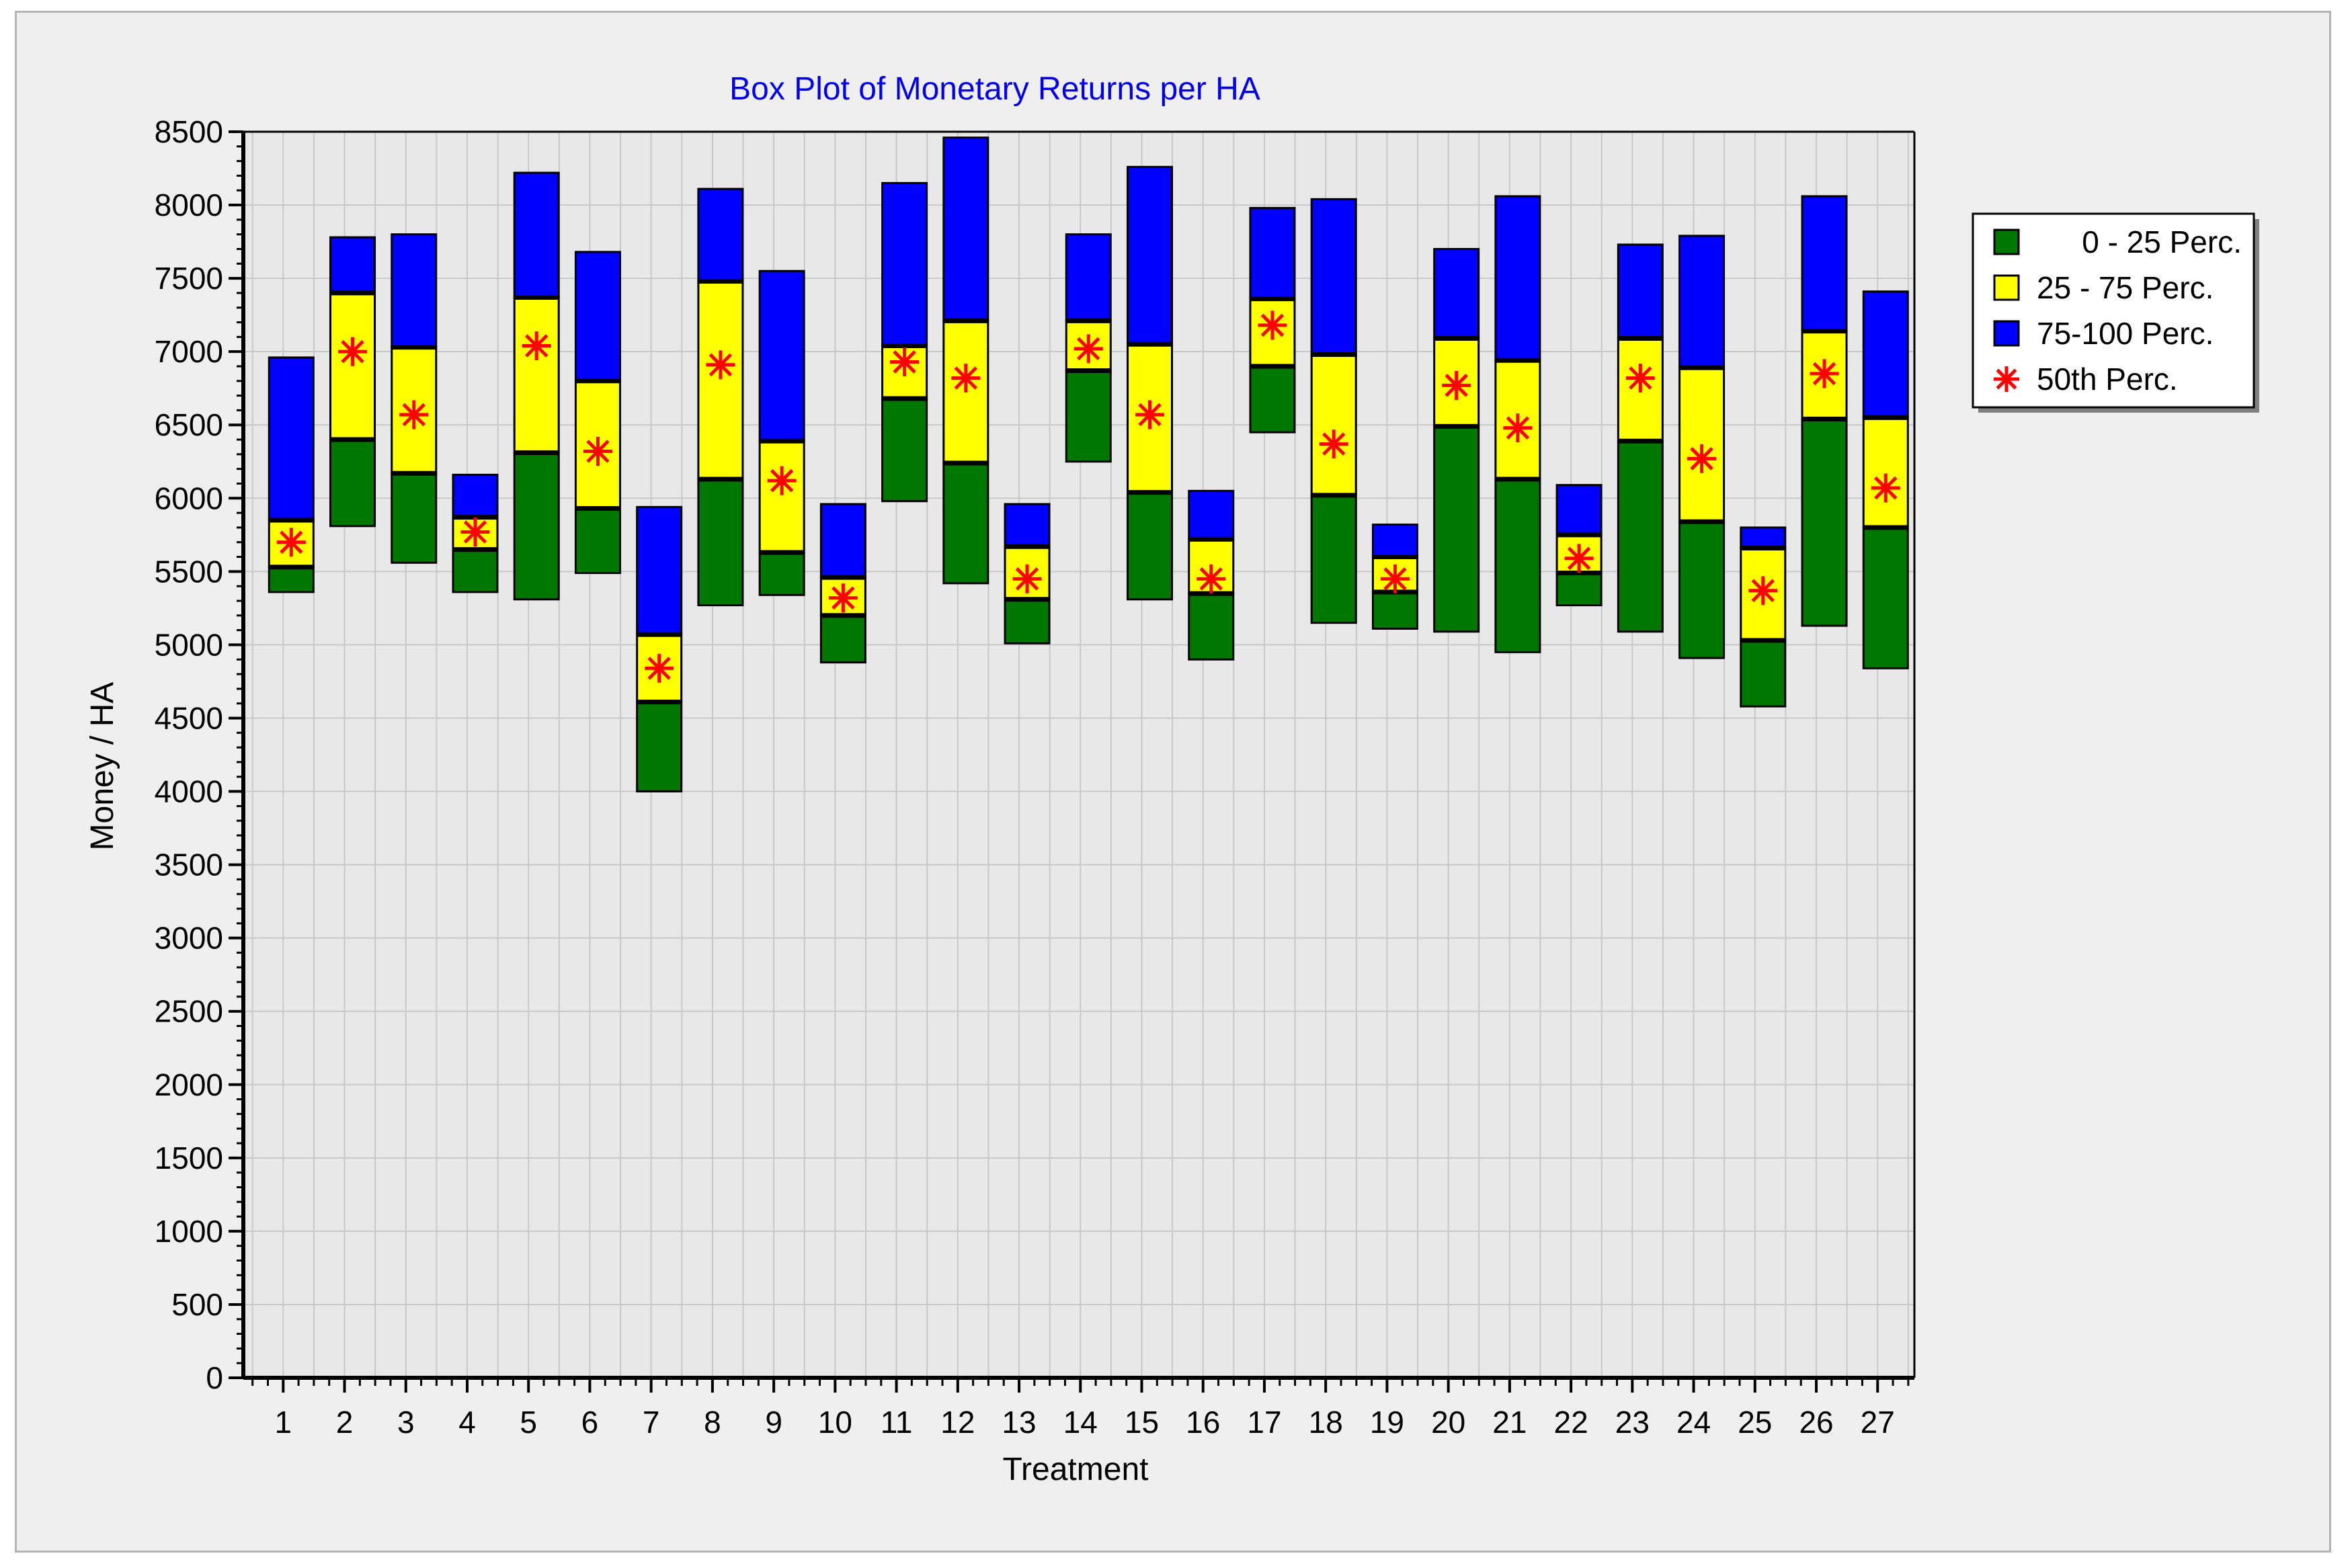 This screenshot has width=2352, height=1568. I want to click on y-tick-label: 8000, so click(189, 205).